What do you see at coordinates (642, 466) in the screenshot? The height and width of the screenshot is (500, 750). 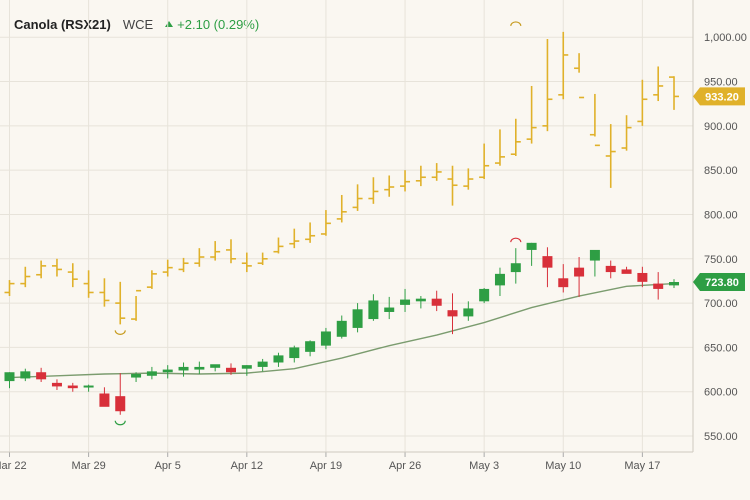 I see `x-tick-label: May 17` at bounding box center [642, 466].